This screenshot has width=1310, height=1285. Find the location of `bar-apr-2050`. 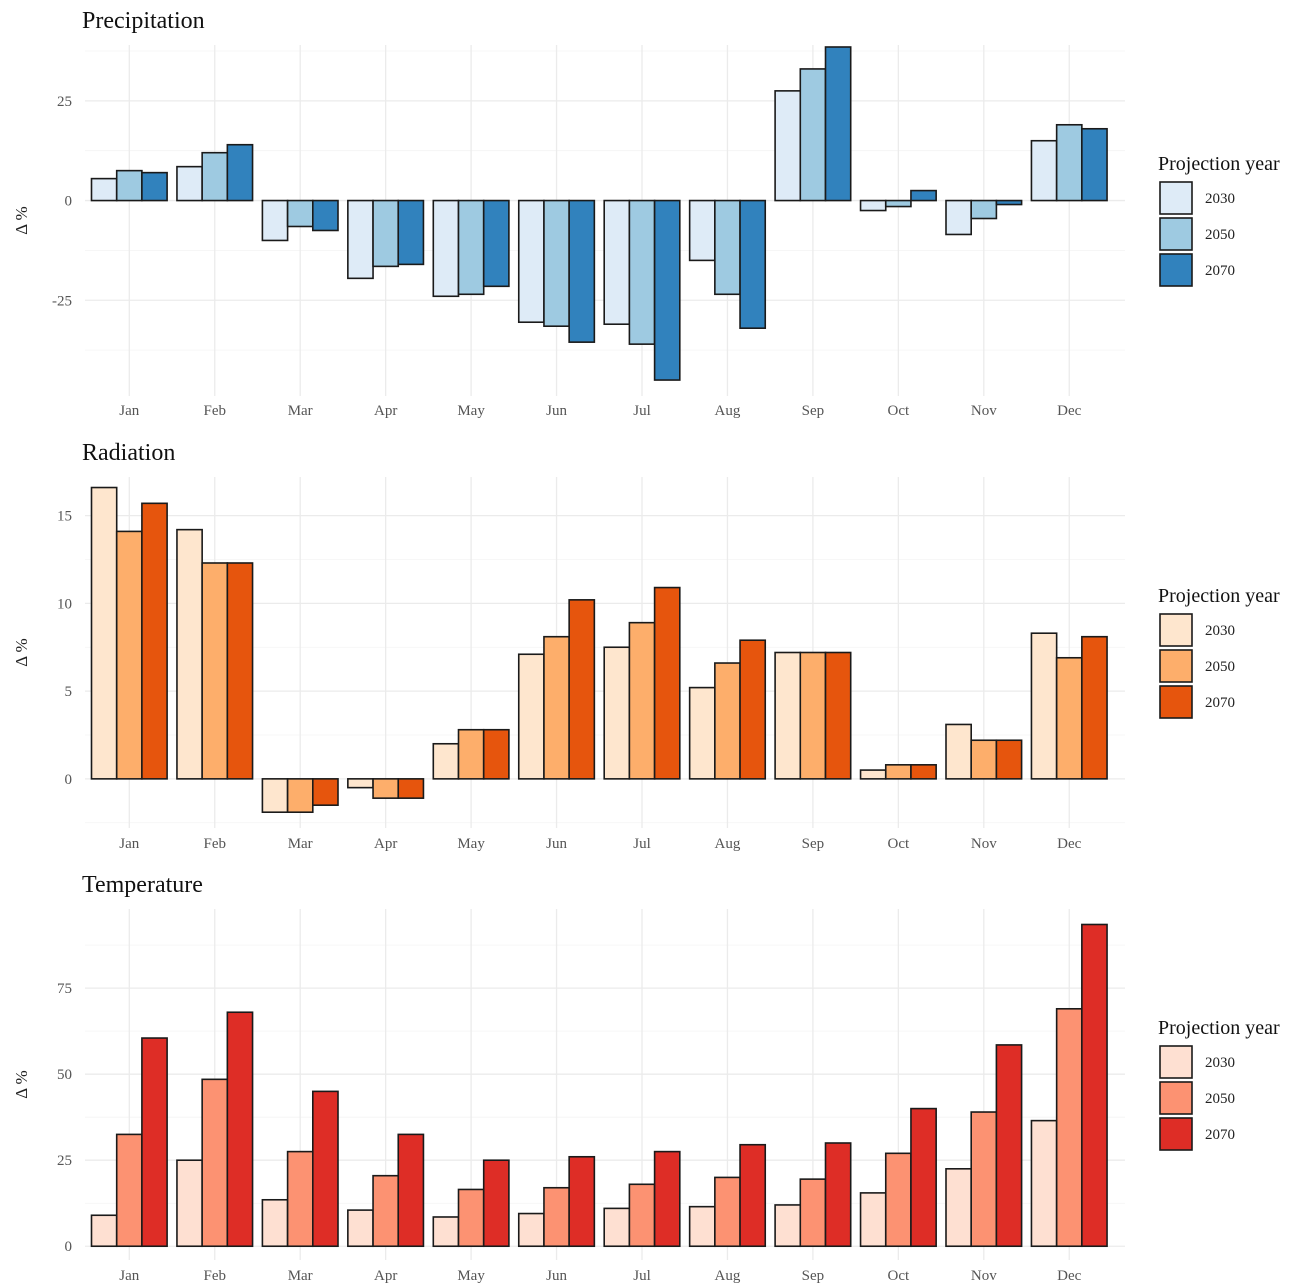

bar-apr-2050 is located at coordinates (386, 788).